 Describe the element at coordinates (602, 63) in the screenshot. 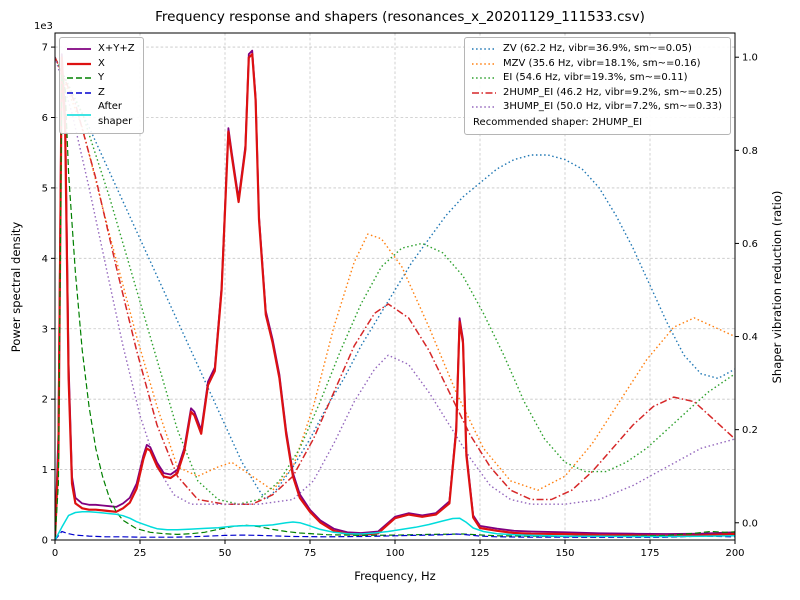

I see `legend-label: MZV (35.6 Hz, vibr=18.1%, sm~=0.16)` at that location.